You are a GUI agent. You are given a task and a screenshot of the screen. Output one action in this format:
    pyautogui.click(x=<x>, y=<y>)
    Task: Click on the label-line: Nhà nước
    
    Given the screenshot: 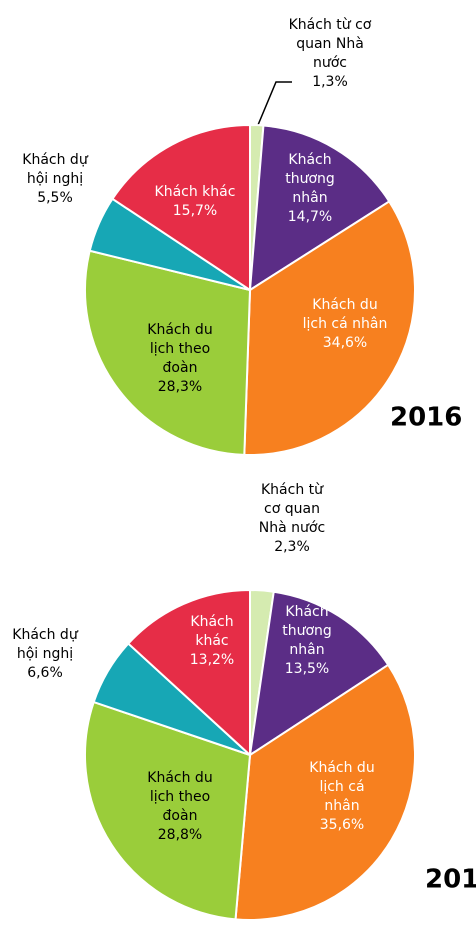 What is the action you would take?
    pyautogui.click(x=292, y=528)
    